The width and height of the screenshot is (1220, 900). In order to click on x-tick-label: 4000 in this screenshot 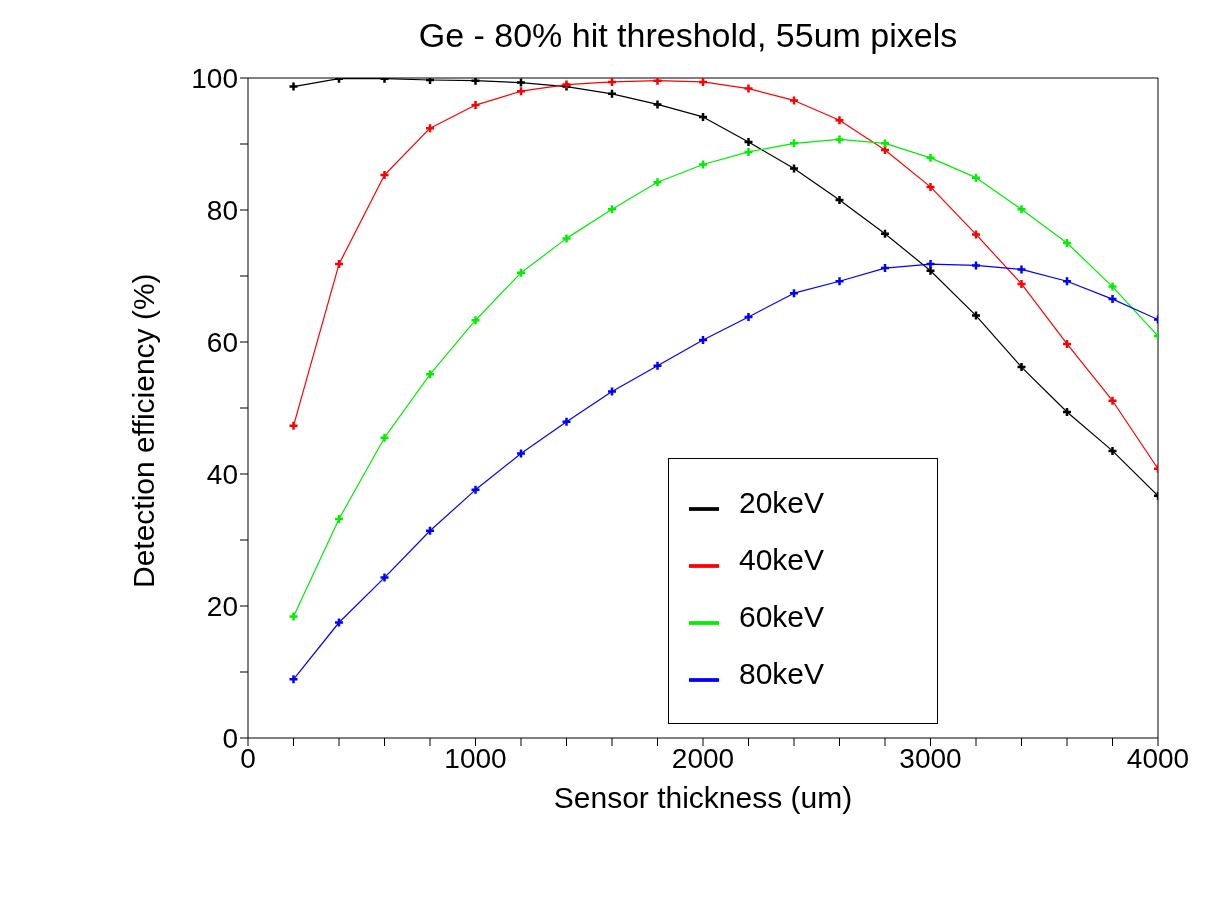, I will do `click(1158, 758)`.